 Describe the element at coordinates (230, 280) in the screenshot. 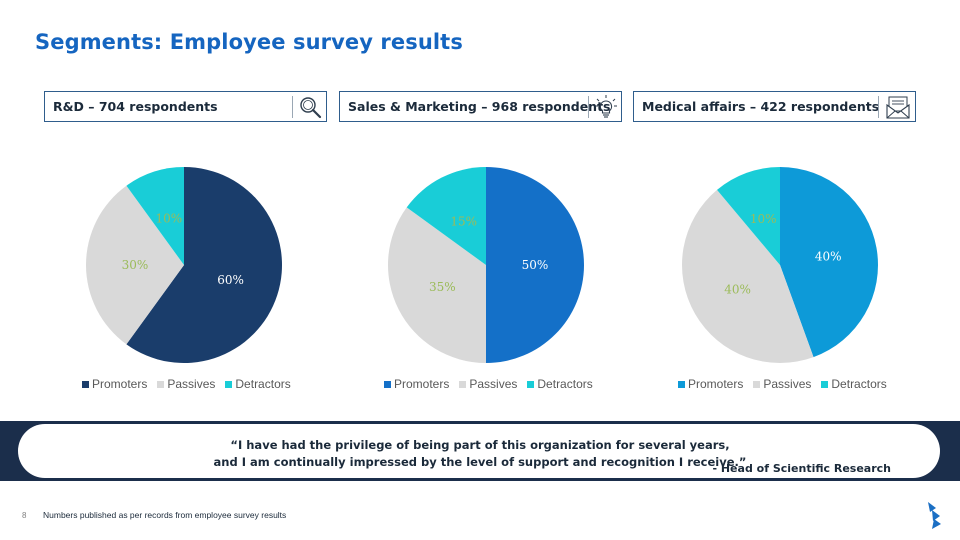

I see `data-label-promoters: 60%` at that location.